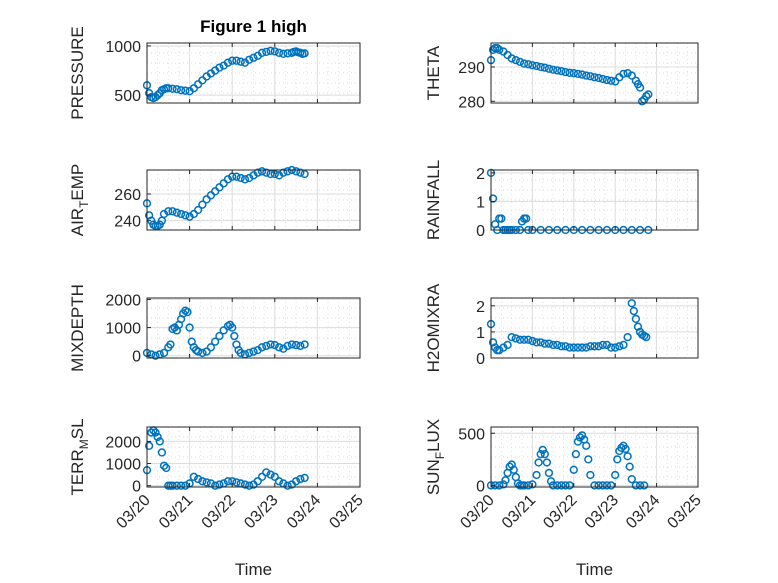 This screenshot has height=583, width=778. Describe the element at coordinates (77, 328) in the screenshot. I see `y-axis-label: MIXDEPTH` at that location.